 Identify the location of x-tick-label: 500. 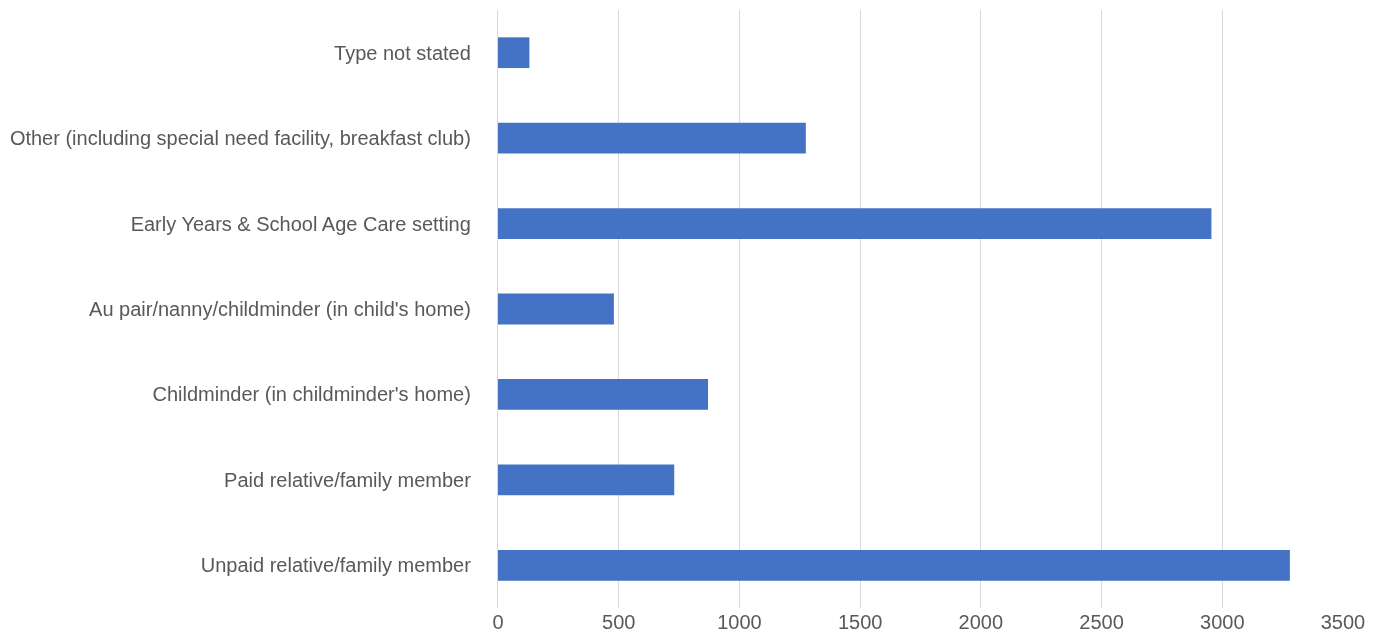
(619, 622).